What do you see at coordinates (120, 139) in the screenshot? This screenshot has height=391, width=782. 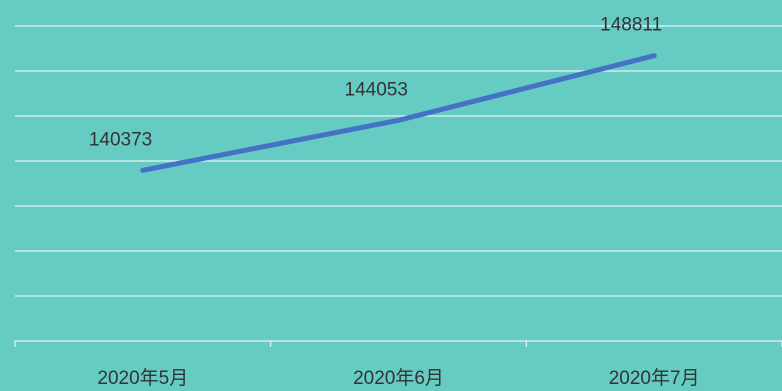 I see `data-label: 140373` at bounding box center [120, 139].